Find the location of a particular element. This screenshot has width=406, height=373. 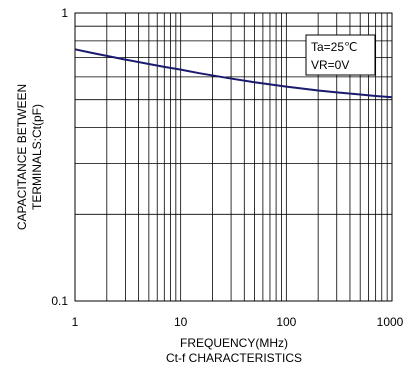

y-tick-label-1: 1 is located at coordinates (64, 13).